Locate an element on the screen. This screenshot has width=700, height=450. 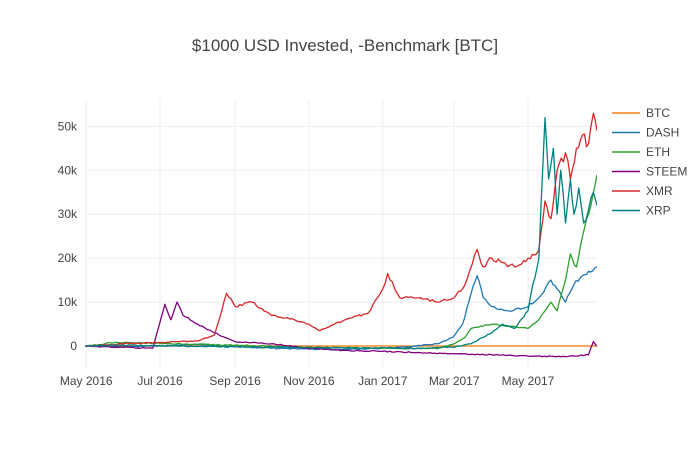
x-tick-label: May 2016 is located at coordinates (86, 381).